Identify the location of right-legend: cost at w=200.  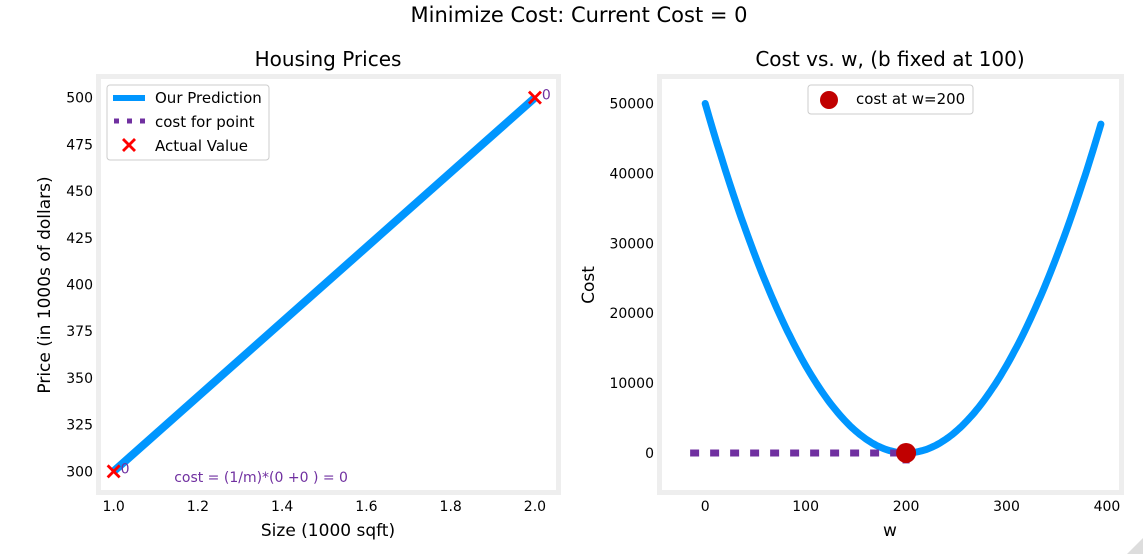
(890, 99).